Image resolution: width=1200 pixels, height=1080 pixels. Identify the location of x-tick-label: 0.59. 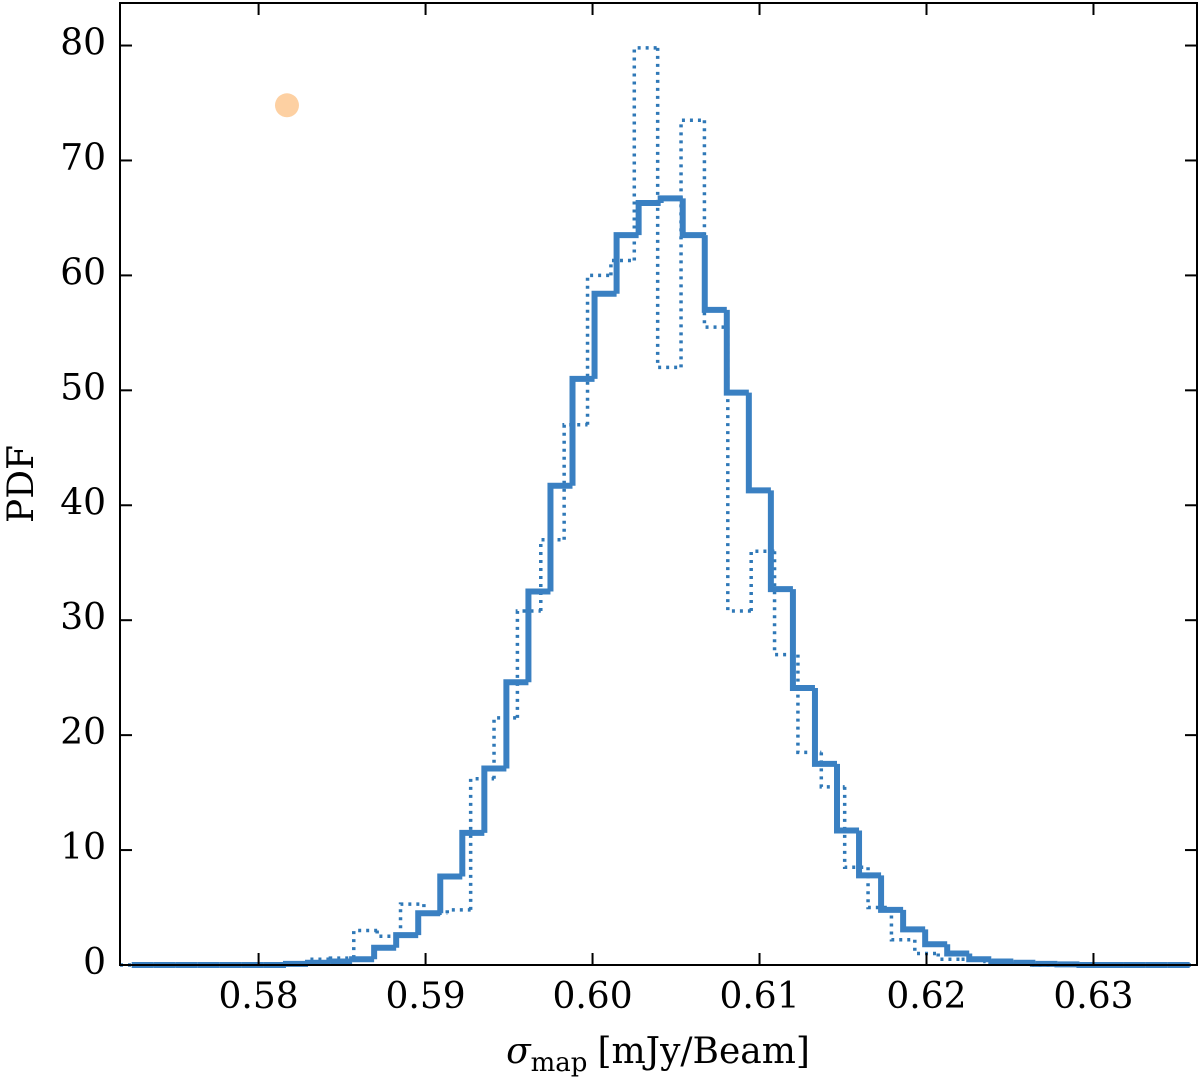
(425, 996).